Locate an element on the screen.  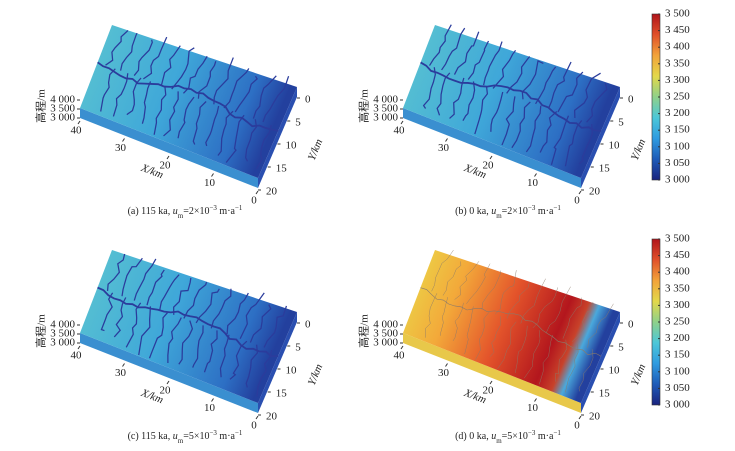
colorbar-tick-label: 3 400 is located at coordinates (677, 272).